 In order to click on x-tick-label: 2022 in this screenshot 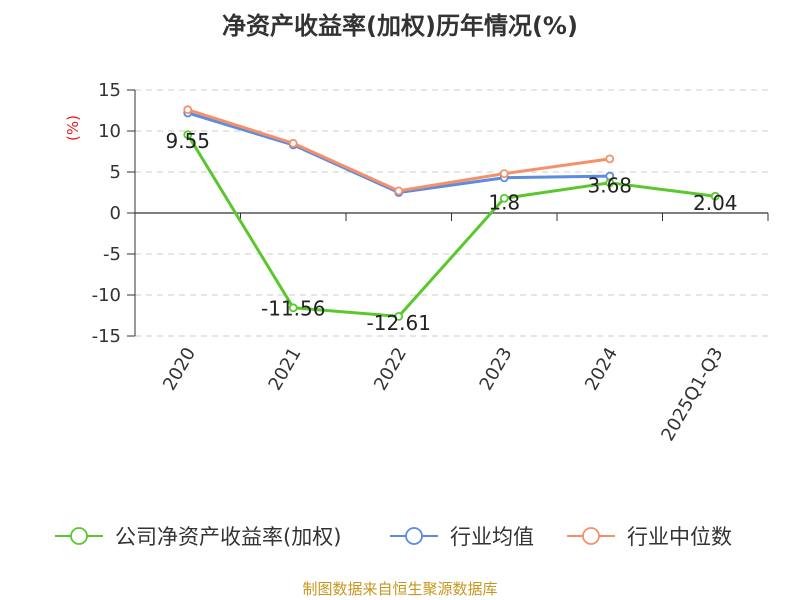, I will do `click(390, 369)`.